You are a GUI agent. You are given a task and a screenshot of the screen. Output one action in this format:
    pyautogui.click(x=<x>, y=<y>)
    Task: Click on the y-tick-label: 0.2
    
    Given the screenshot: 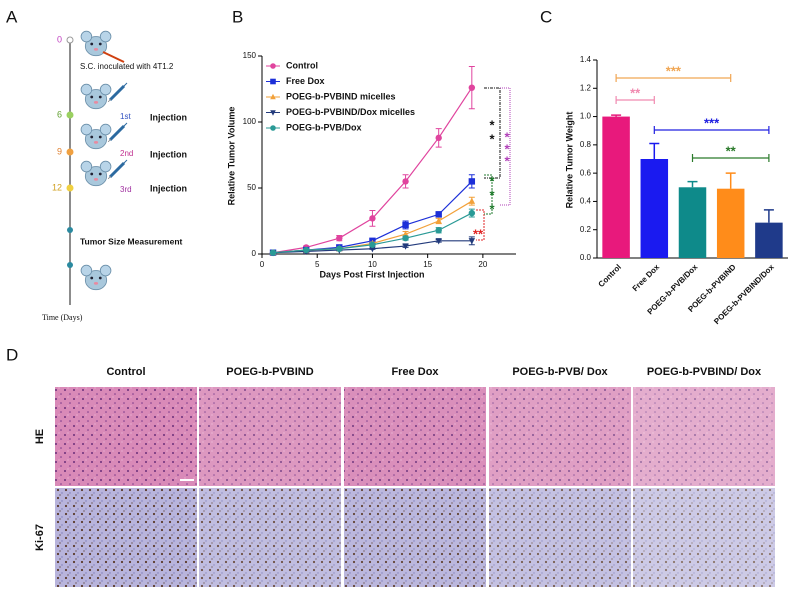 What is the action you would take?
    pyautogui.click(x=586, y=229)
    